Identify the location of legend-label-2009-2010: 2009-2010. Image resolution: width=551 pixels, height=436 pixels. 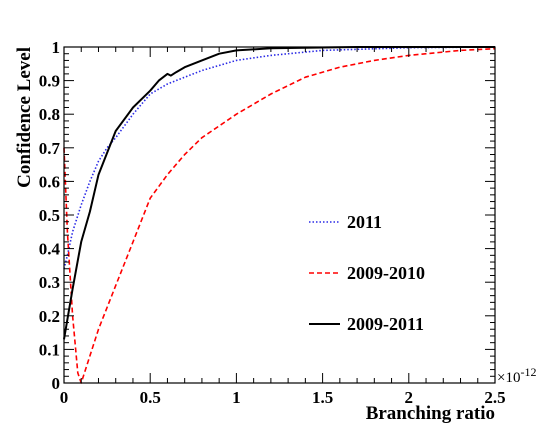
(386, 273).